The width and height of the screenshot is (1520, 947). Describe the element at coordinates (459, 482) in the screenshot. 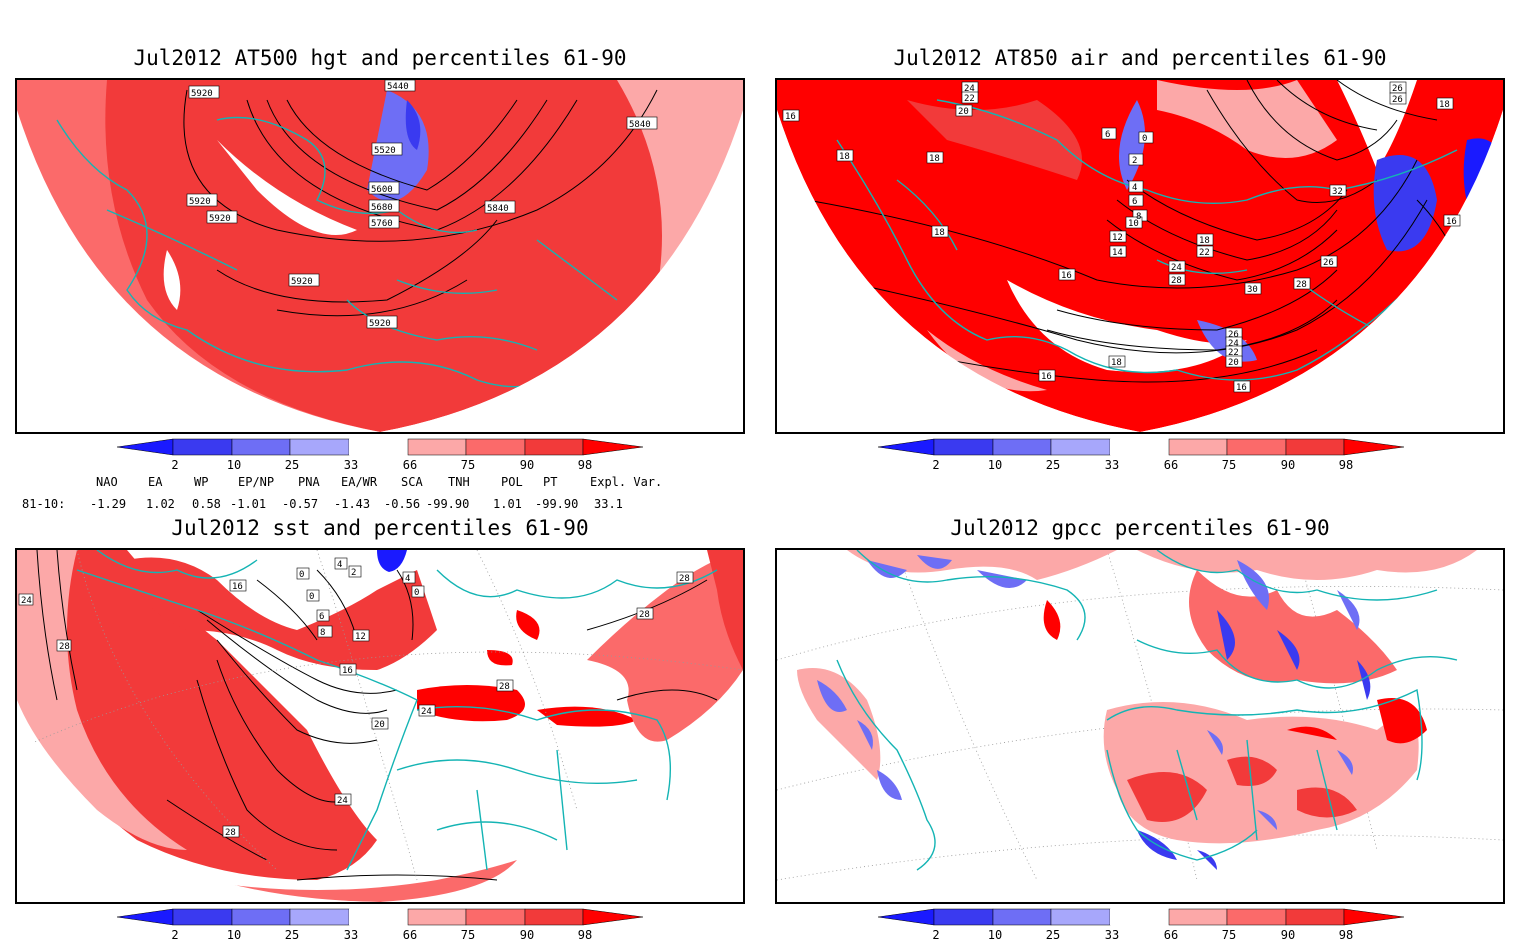

I see `index-name: TNH` at that location.